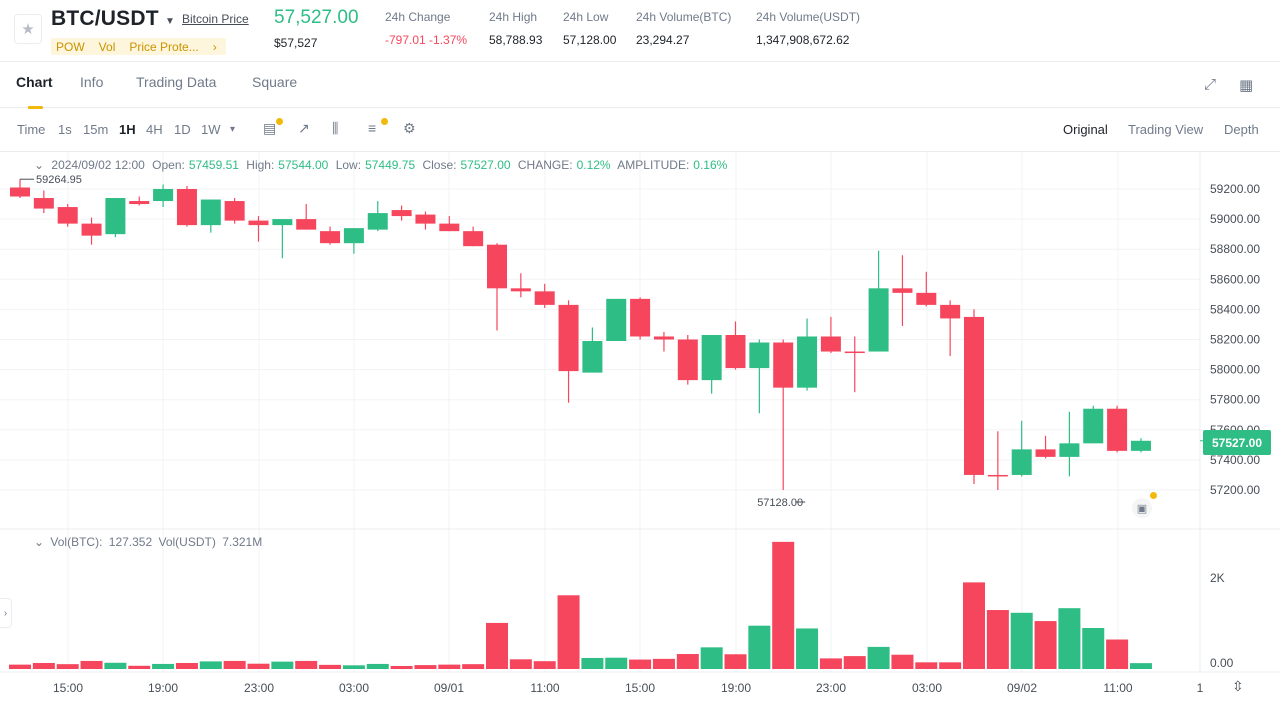 The width and height of the screenshot is (1280, 707). Describe the element at coordinates (485, 165) in the screenshot. I see `close-value: 57527.00` at that location.